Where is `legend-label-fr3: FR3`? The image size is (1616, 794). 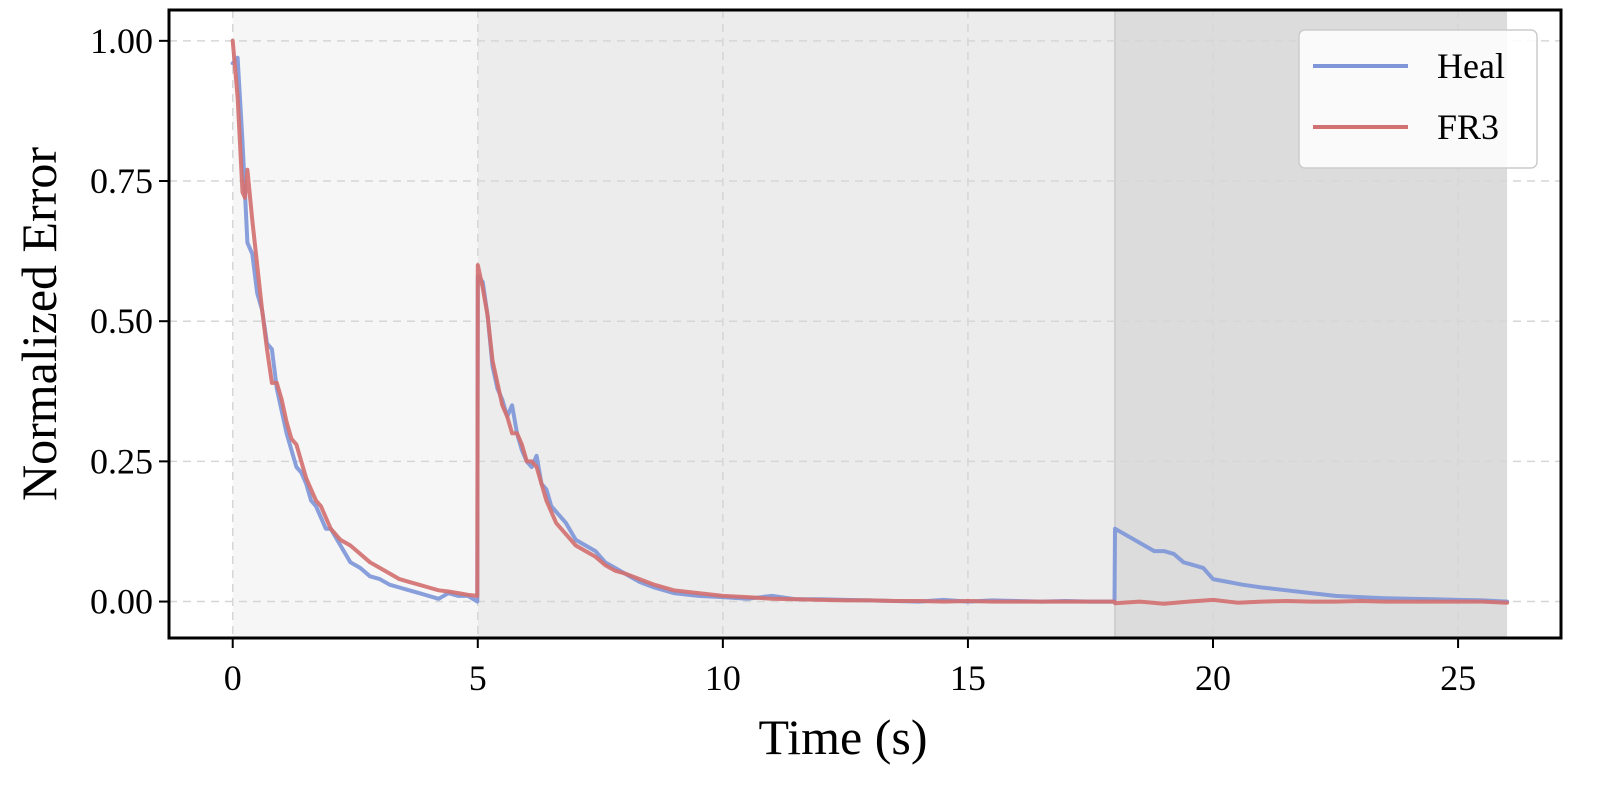
legend-label-fr3: FR3 is located at coordinates (1468, 127).